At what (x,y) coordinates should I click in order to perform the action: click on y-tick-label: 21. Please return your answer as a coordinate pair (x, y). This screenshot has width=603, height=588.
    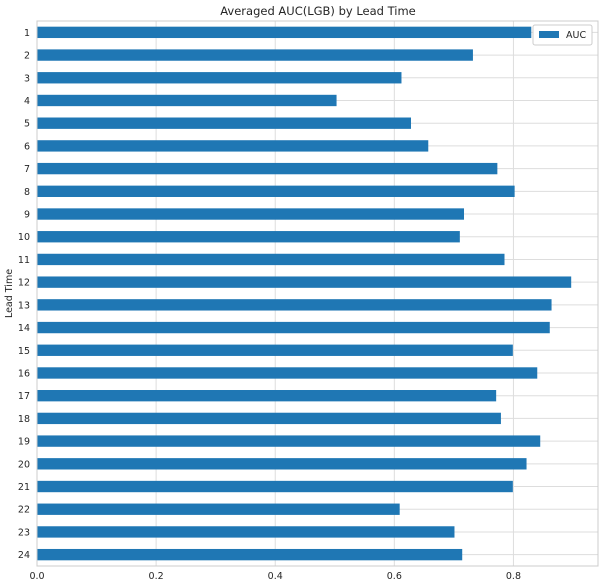
    Looking at the image, I should click on (24, 487).